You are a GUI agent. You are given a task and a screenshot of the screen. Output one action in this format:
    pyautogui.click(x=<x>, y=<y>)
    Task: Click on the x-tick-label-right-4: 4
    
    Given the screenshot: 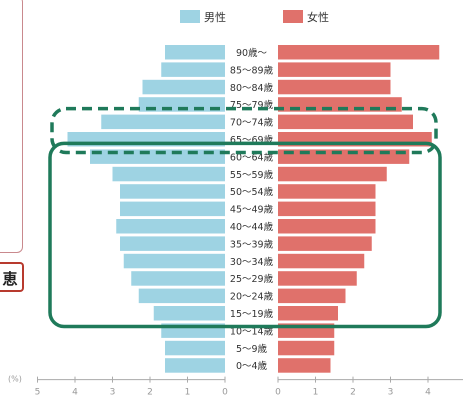 What is the action you would take?
    pyautogui.click(x=428, y=393)
    